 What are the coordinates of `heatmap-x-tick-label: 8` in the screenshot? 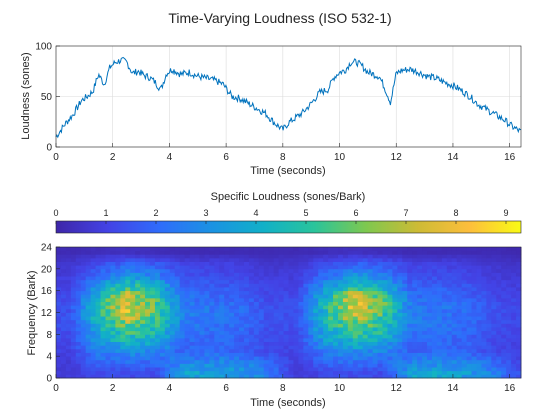 It's located at (283, 388).